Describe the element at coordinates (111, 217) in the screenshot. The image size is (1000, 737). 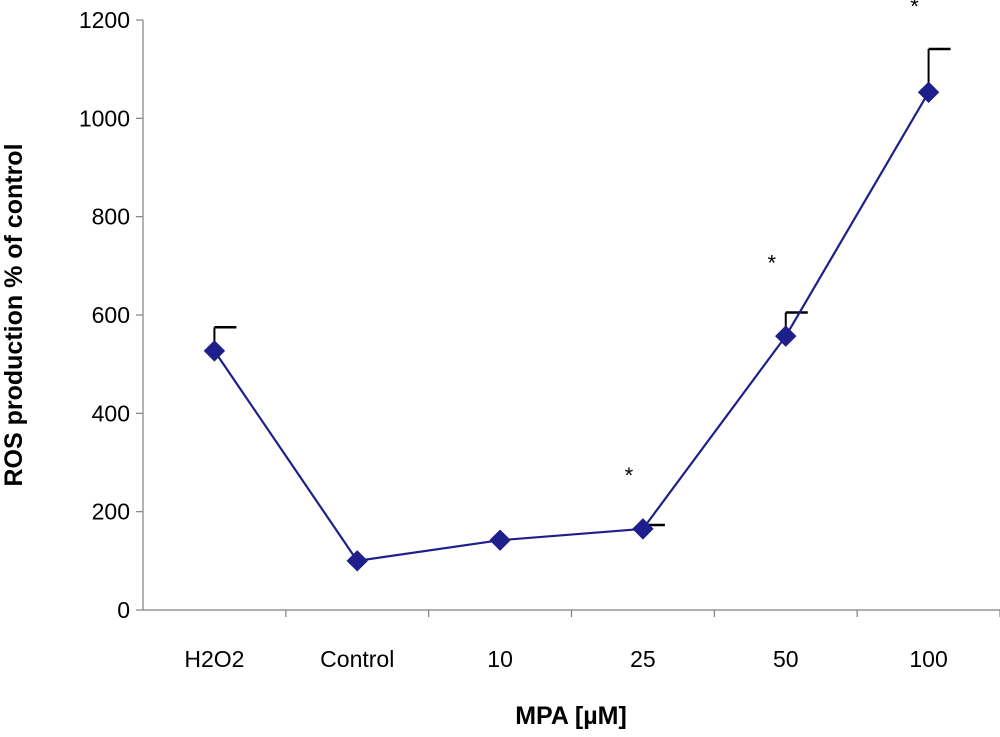
I see `y-tick-label: 800` at that location.